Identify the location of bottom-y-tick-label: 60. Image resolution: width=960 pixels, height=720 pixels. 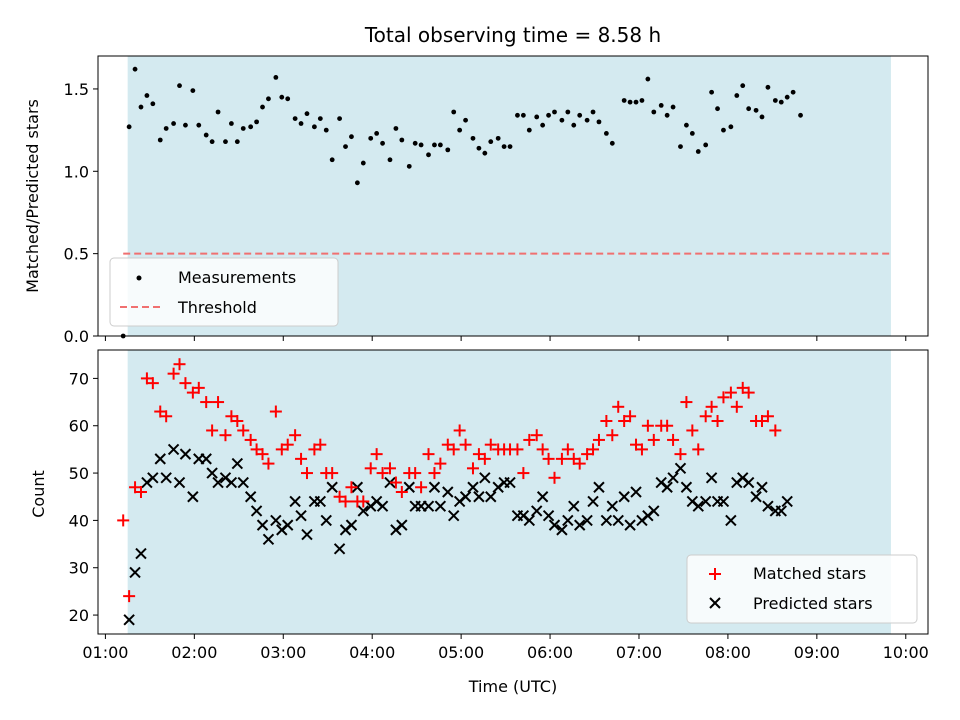
(79, 426).